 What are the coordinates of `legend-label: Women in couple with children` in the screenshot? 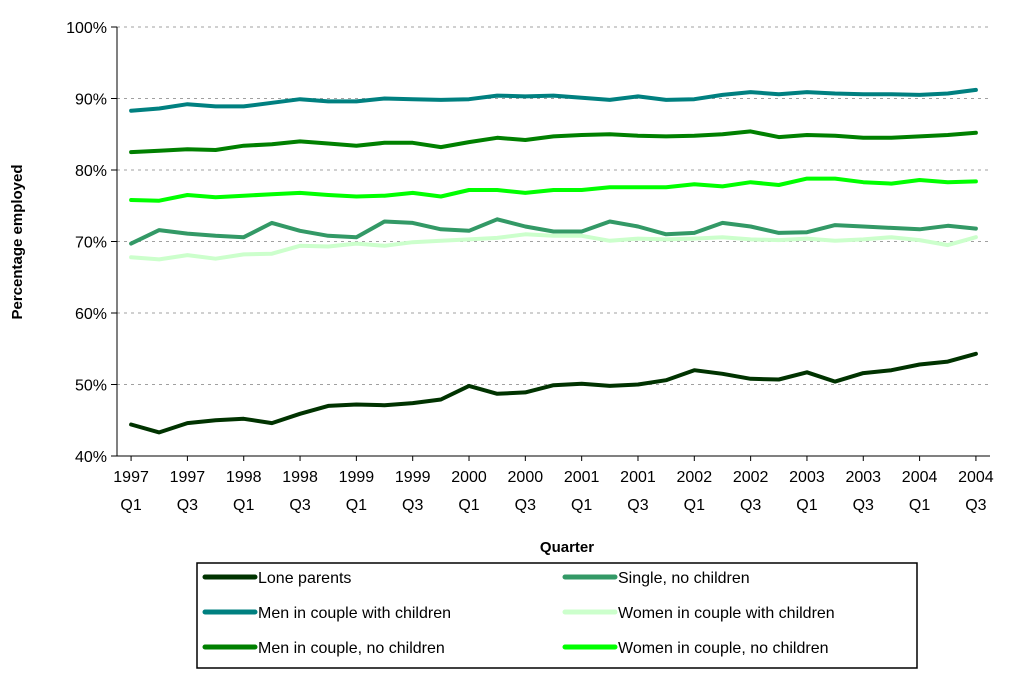 It's located at (726, 613).